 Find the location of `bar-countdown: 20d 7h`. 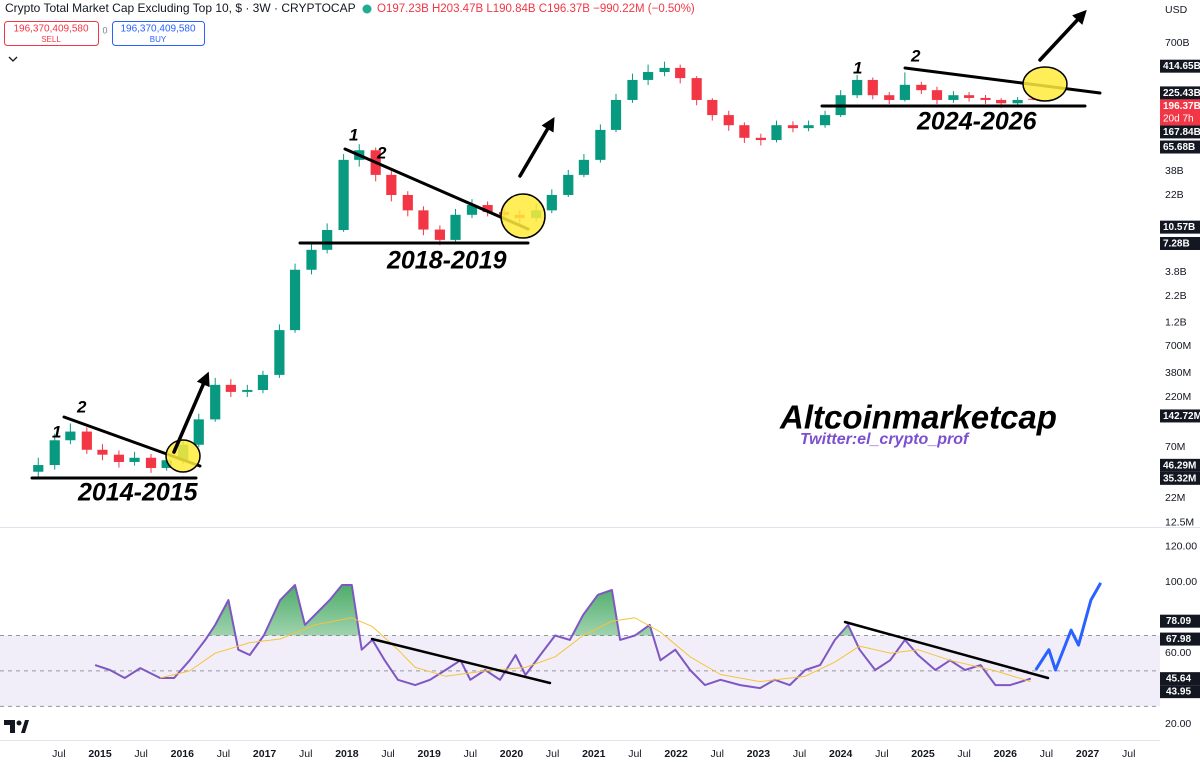

bar-countdown: 20d 7h is located at coordinates (1178, 119).